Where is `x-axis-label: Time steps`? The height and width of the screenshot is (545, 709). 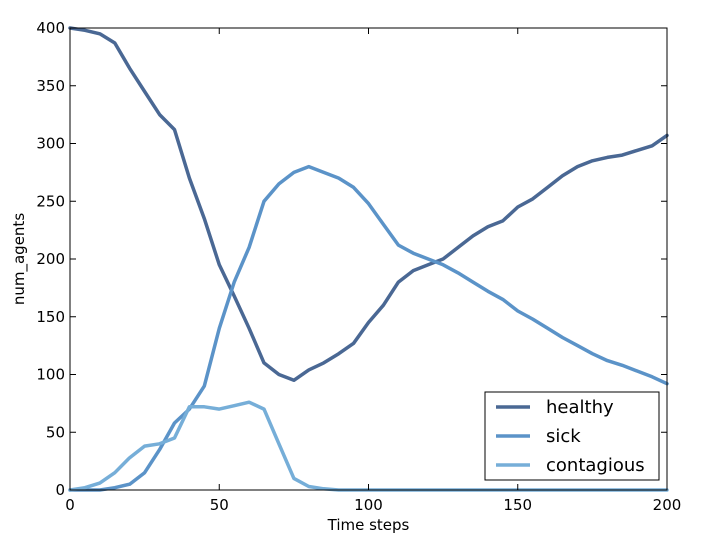 x-axis-label: Time steps is located at coordinates (368, 525).